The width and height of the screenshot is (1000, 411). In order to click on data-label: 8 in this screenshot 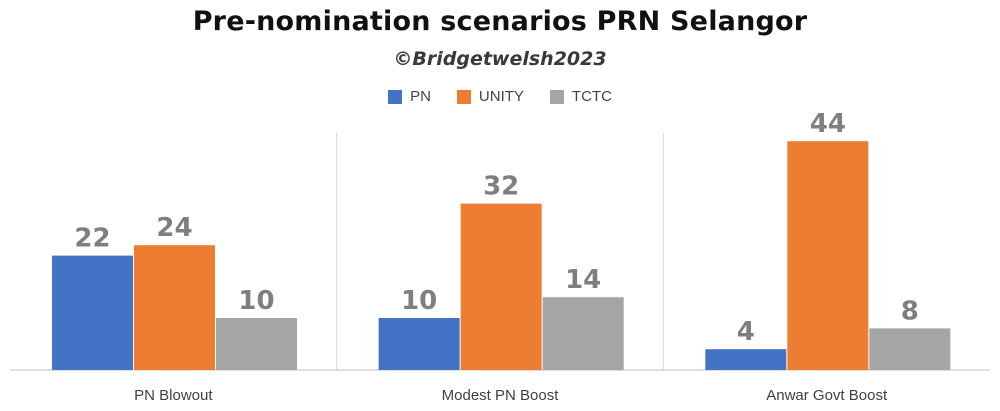, I will do `click(910, 311)`.